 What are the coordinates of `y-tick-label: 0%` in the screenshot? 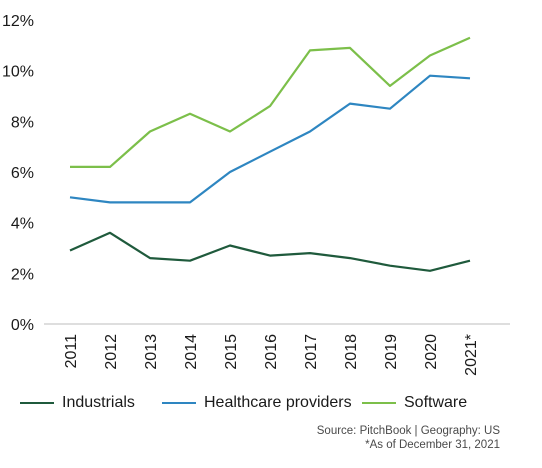 It's located at (22, 325).